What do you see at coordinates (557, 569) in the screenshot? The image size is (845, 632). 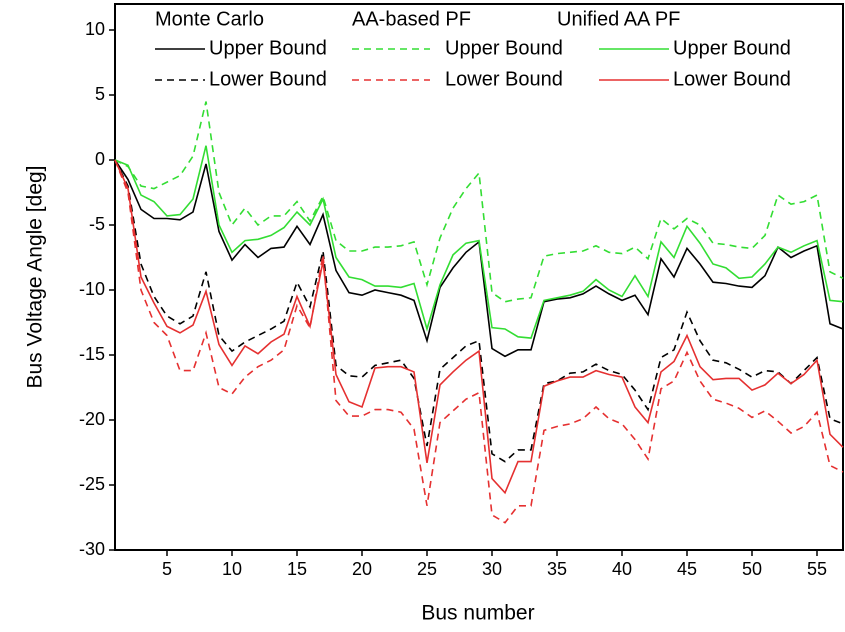 I see `x-tick-label: 35` at bounding box center [557, 569].